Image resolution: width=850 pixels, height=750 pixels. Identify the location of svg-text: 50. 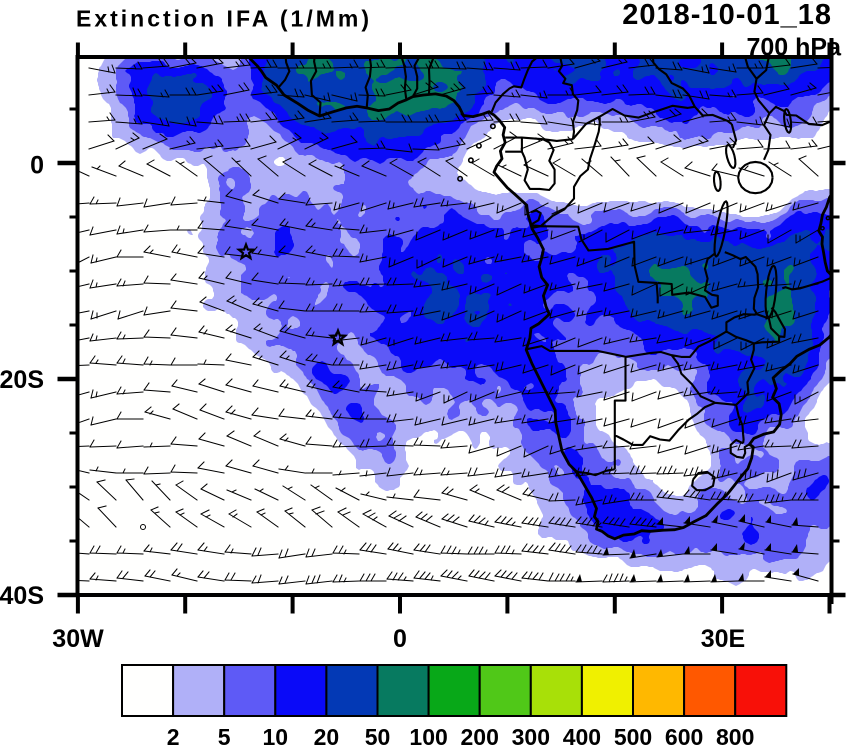
(378, 737).